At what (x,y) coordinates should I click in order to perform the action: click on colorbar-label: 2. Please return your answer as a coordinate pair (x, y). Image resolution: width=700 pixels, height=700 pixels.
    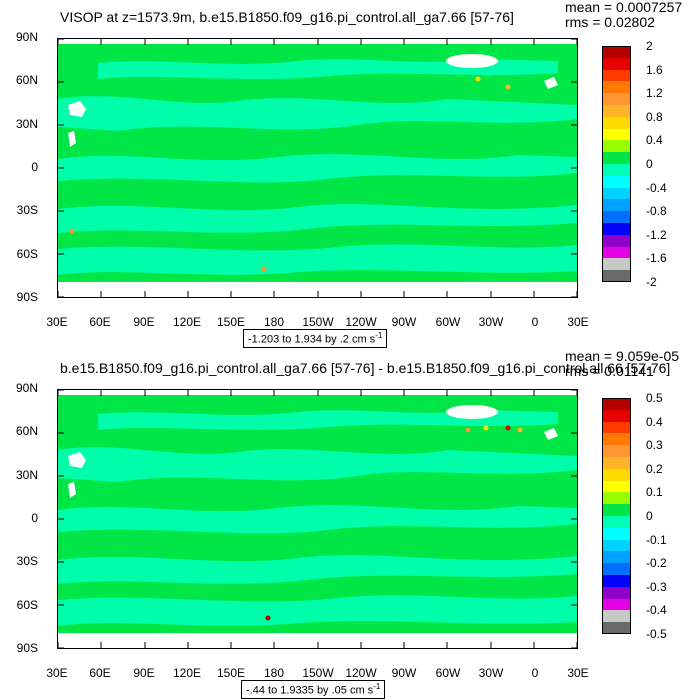
    Looking at the image, I should click on (649, 46).